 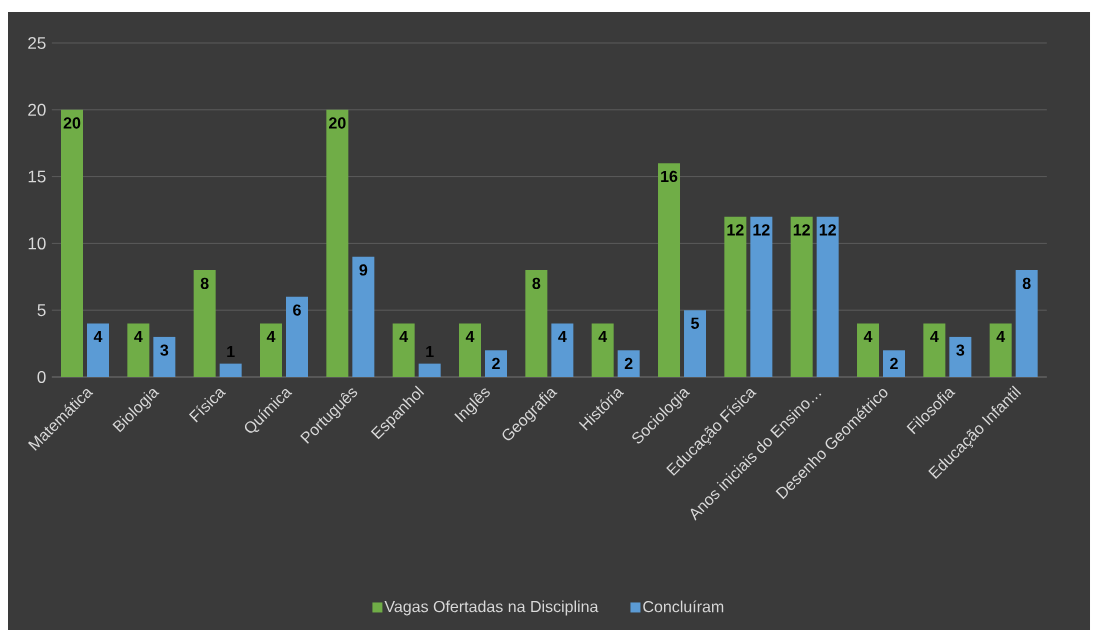 I want to click on y-tick-label: 10, so click(x=37, y=243).